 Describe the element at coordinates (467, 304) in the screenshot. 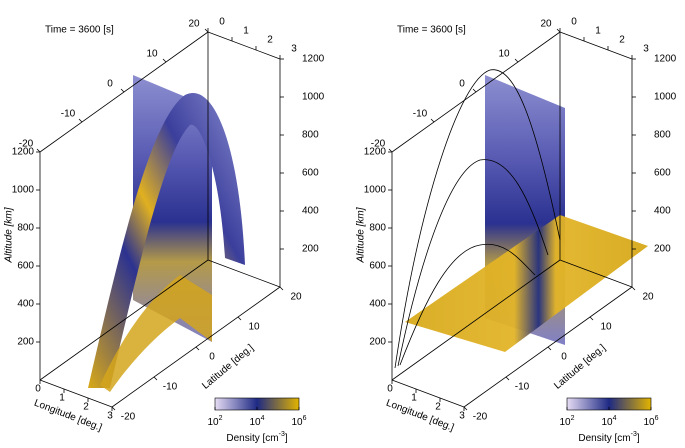

I see `field-line` at that location.